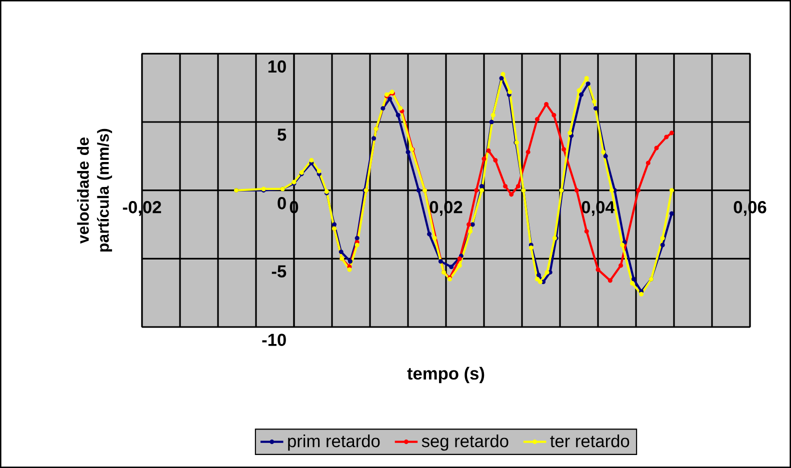 The height and width of the screenshot is (468, 791). What do you see at coordinates (282, 134) in the screenshot?
I see `y-tick-label: 5` at bounding box center [282, 134].